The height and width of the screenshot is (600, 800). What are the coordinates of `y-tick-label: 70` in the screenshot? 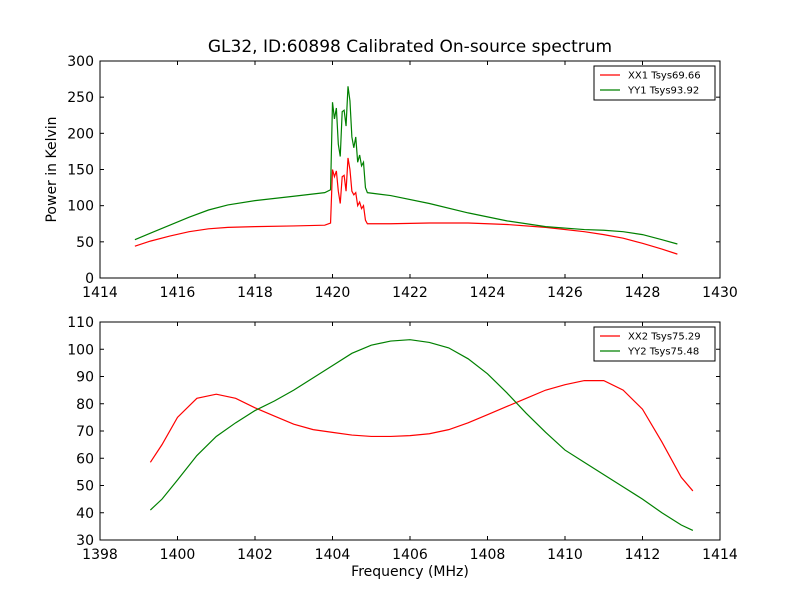 It's located at (85, 432).